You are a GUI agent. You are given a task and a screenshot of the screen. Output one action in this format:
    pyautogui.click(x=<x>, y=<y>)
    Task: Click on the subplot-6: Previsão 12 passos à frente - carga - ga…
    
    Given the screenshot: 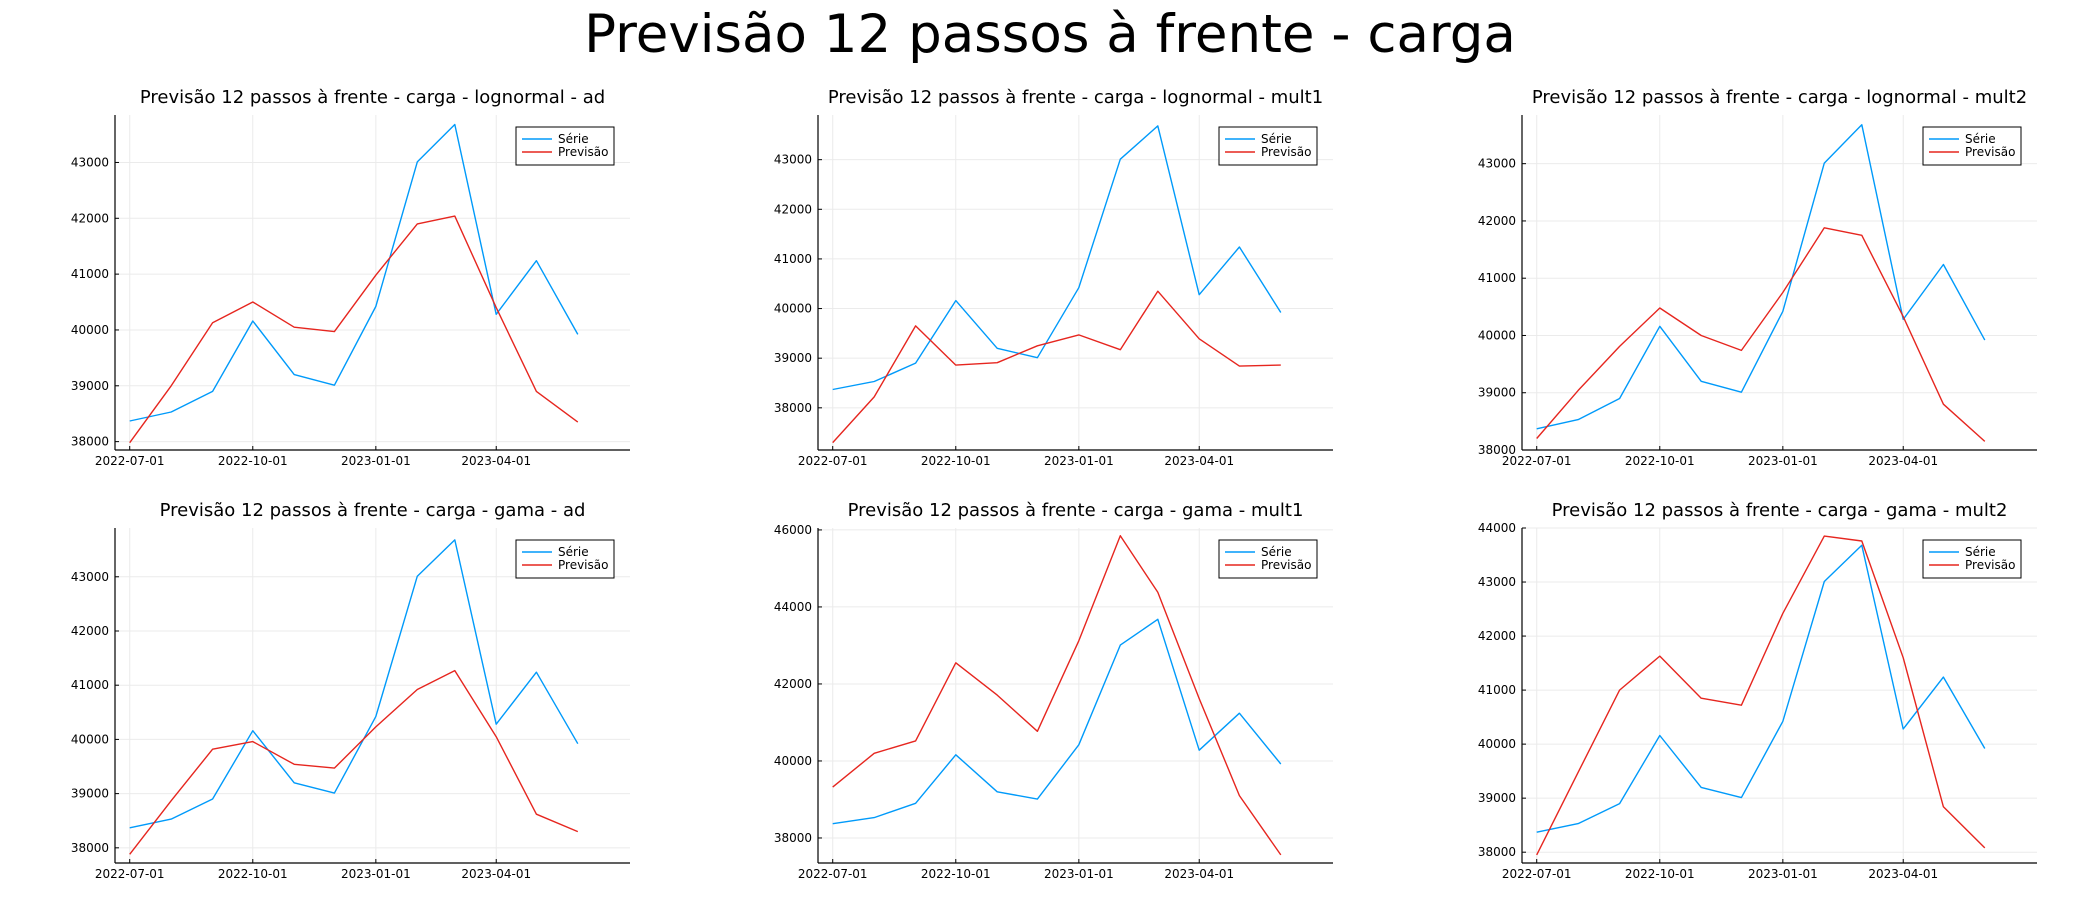 What is the action you would take?
    pyautogui.click(x=1730, y=688)
    